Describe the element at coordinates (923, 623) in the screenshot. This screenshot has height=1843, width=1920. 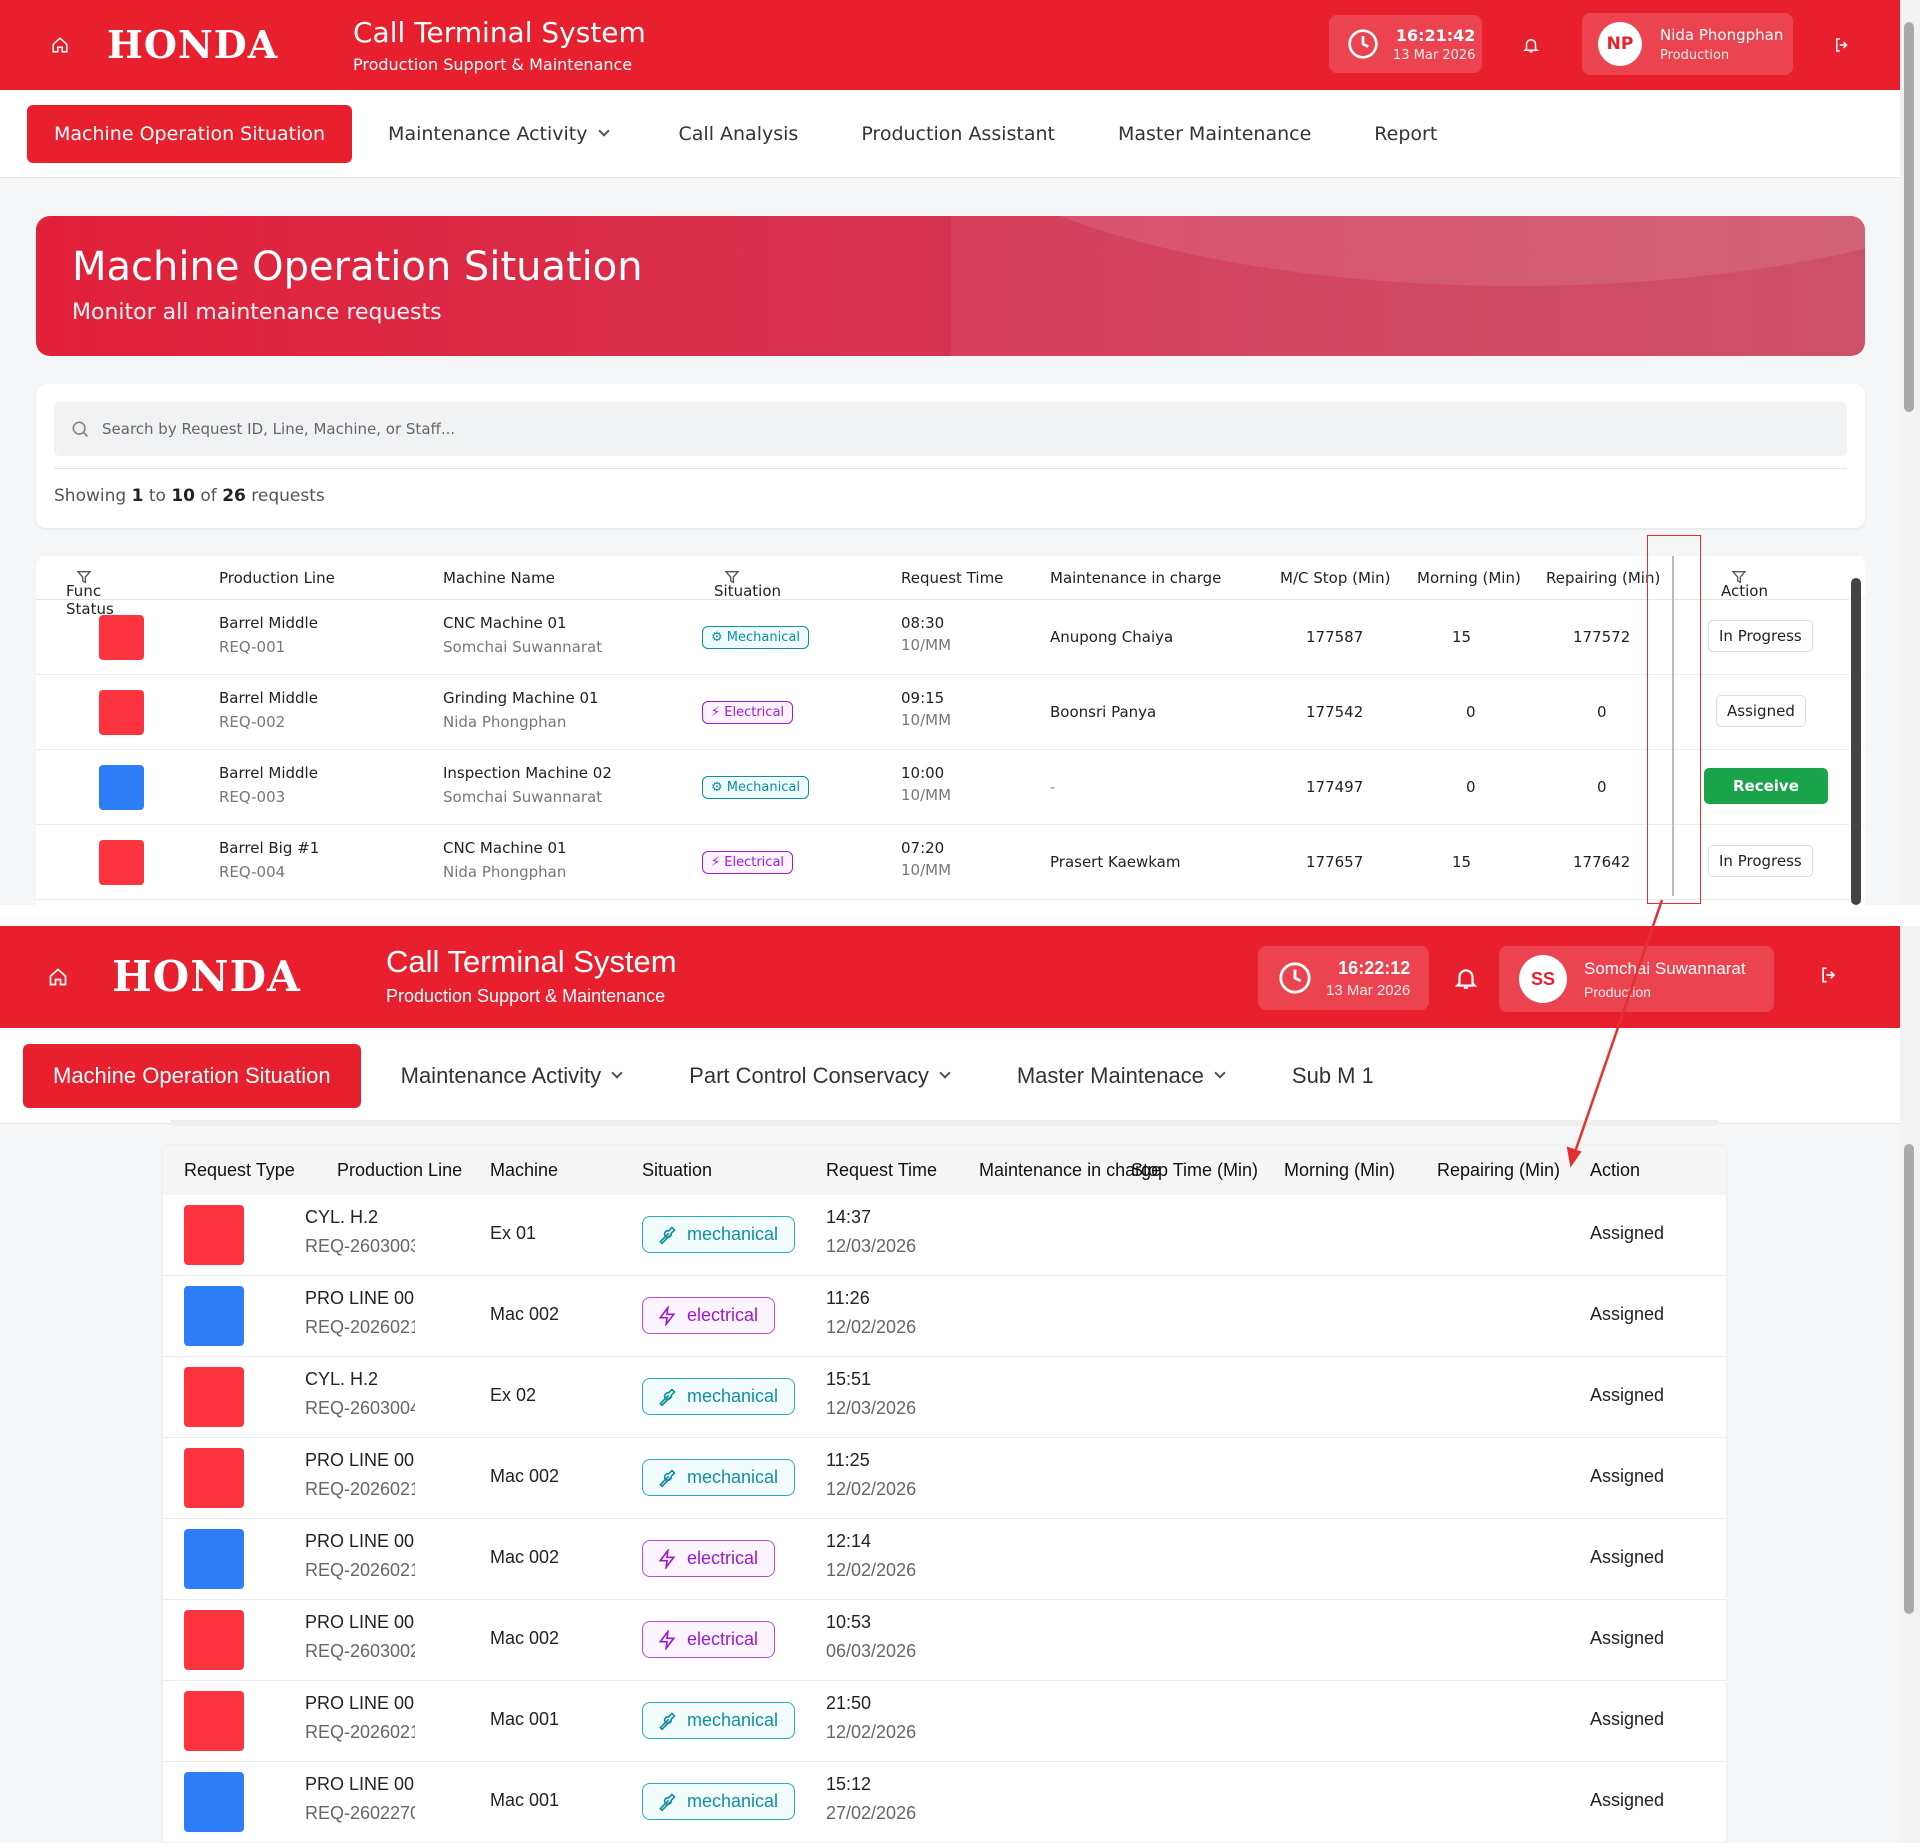
I see `request-time: 08:30` at that location.